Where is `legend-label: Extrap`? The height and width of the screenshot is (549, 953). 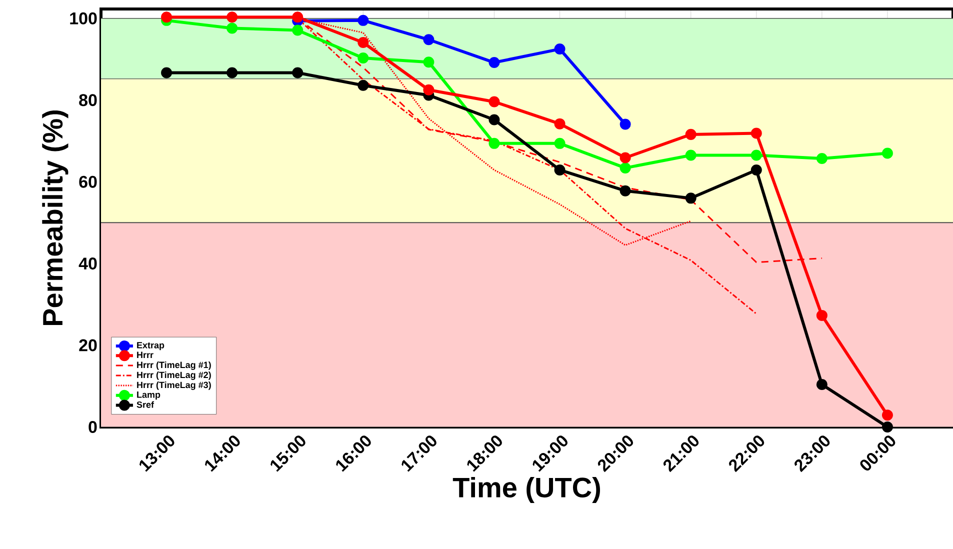 legend-label: Extrap is located at coordinates (150, 346).